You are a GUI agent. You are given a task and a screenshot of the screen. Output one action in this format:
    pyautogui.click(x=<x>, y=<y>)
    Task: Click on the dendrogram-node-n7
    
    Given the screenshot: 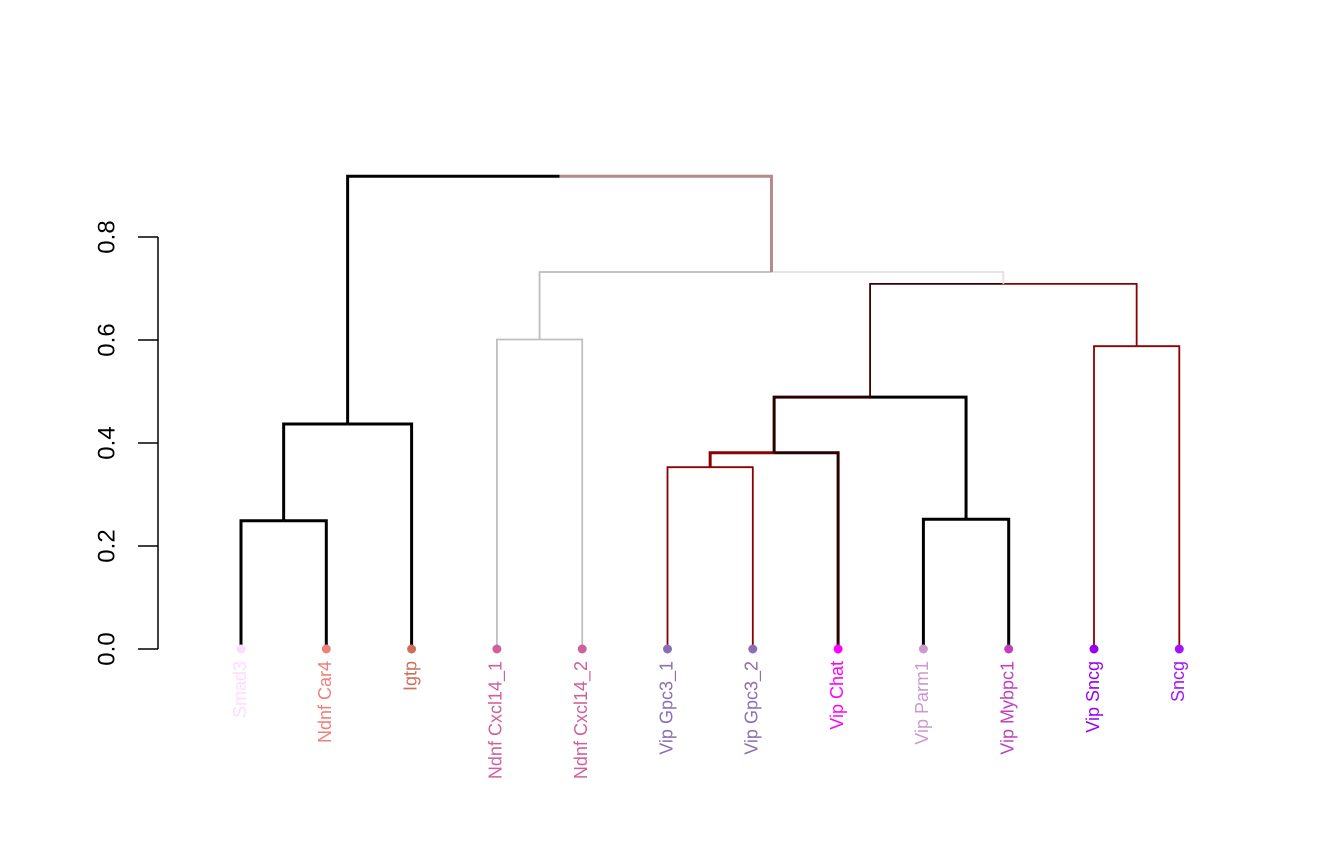 What is the action you would take?
    pyautogui.click(x=870, y=457)
    